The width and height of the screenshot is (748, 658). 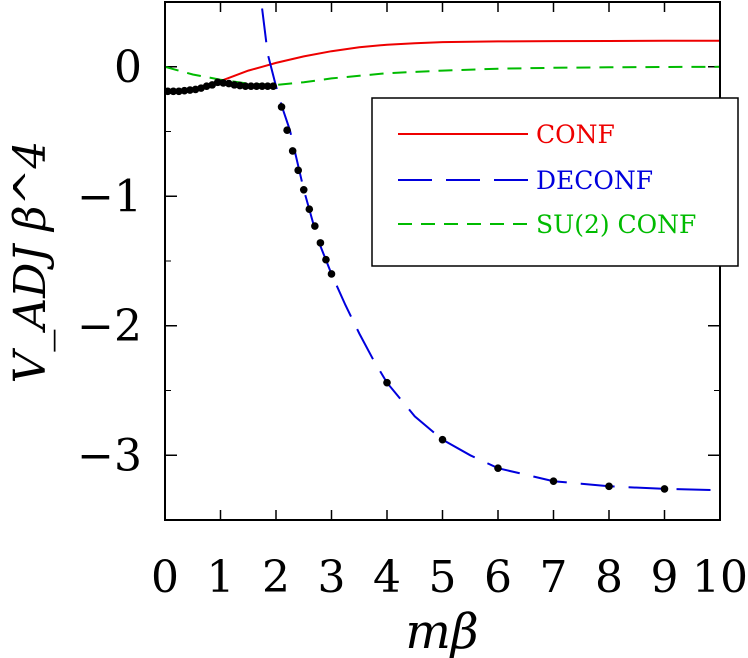 What do you see at coordinates (109, 196) in the screenshot?
I see `y-tick-label: −1` at bounding box center [109, 196].